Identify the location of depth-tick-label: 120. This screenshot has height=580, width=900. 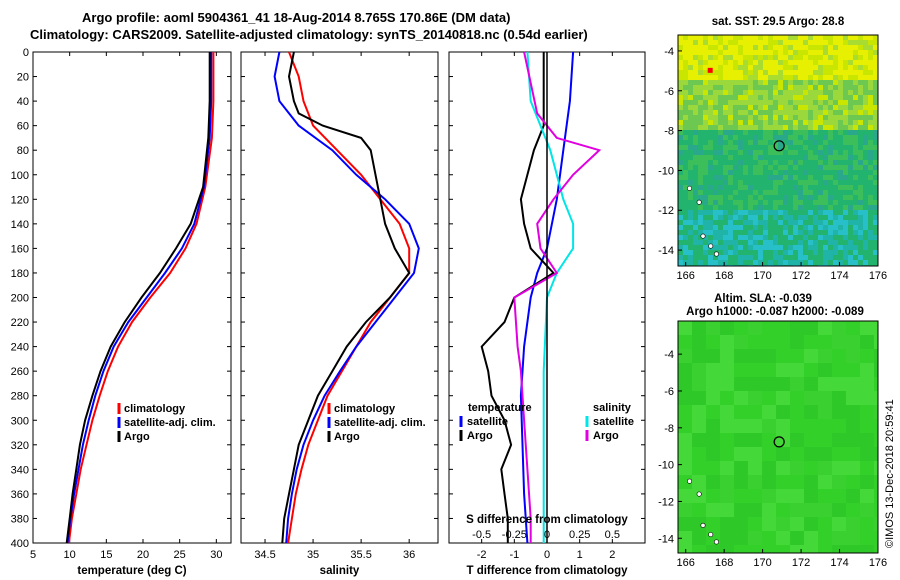
(20, 200).